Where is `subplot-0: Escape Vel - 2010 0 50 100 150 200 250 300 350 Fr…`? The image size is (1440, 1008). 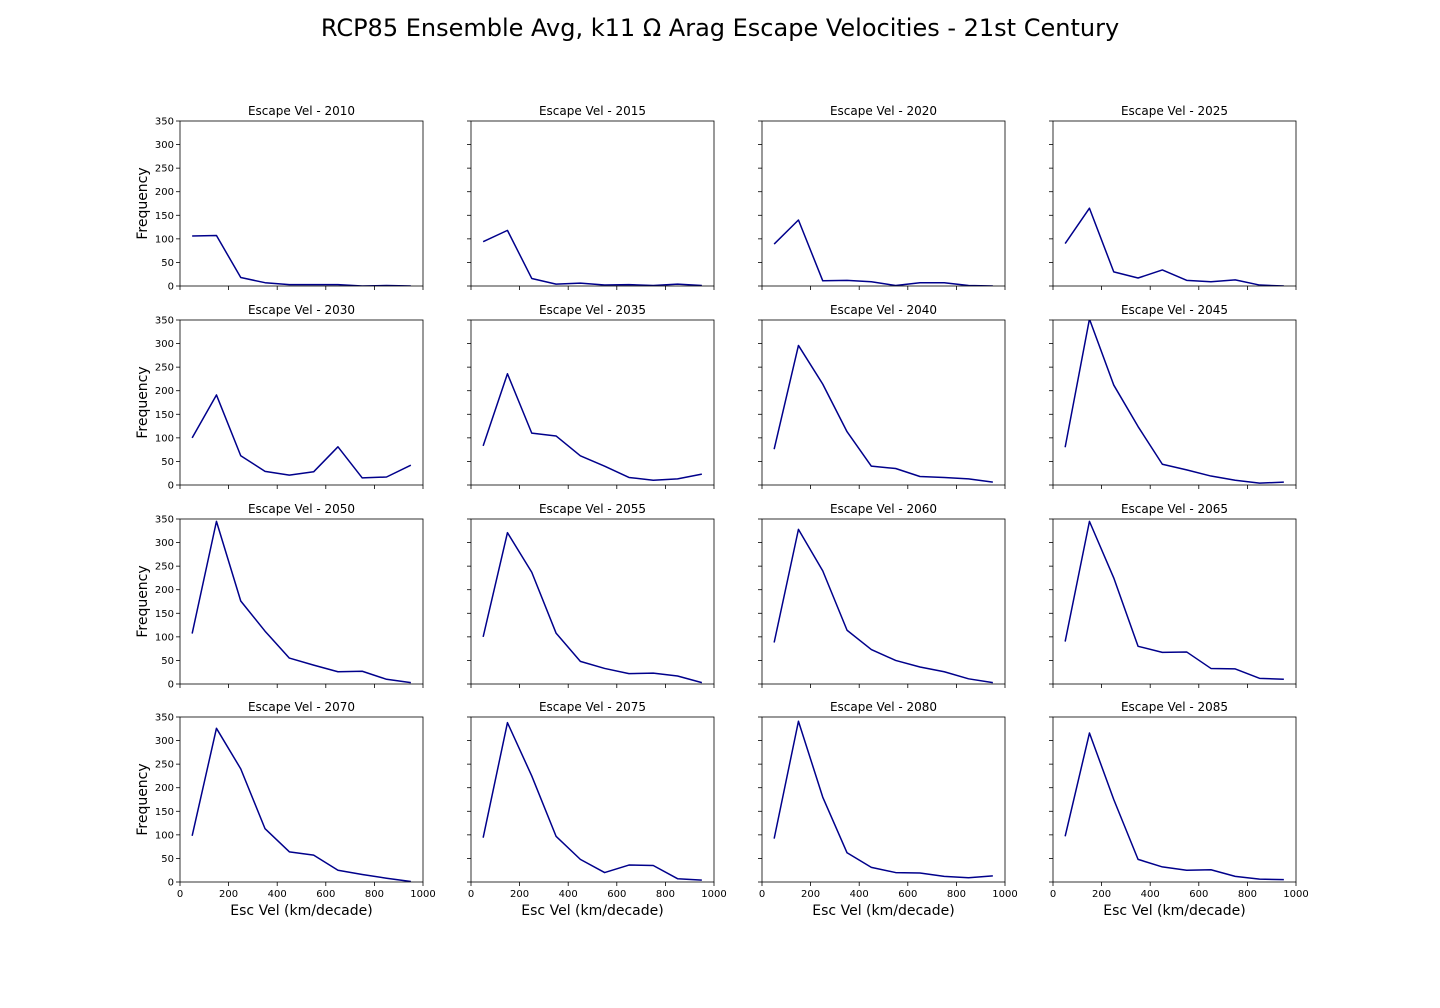
subplot-0: Escape Vel - 2010 0 50 100 150 200 250 300 350 Fr… is located at coordinates (279, 198).